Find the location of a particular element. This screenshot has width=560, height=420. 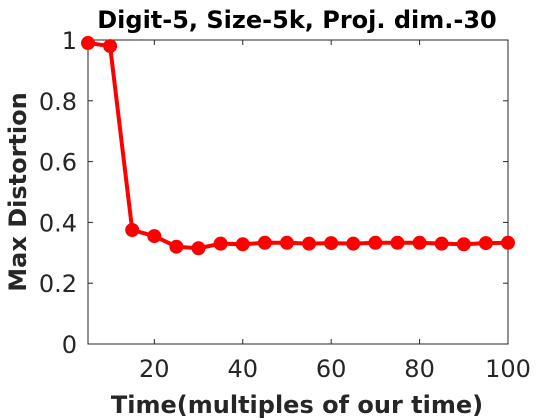

x-tick-label: 60 is located at coordinates (331, 369).